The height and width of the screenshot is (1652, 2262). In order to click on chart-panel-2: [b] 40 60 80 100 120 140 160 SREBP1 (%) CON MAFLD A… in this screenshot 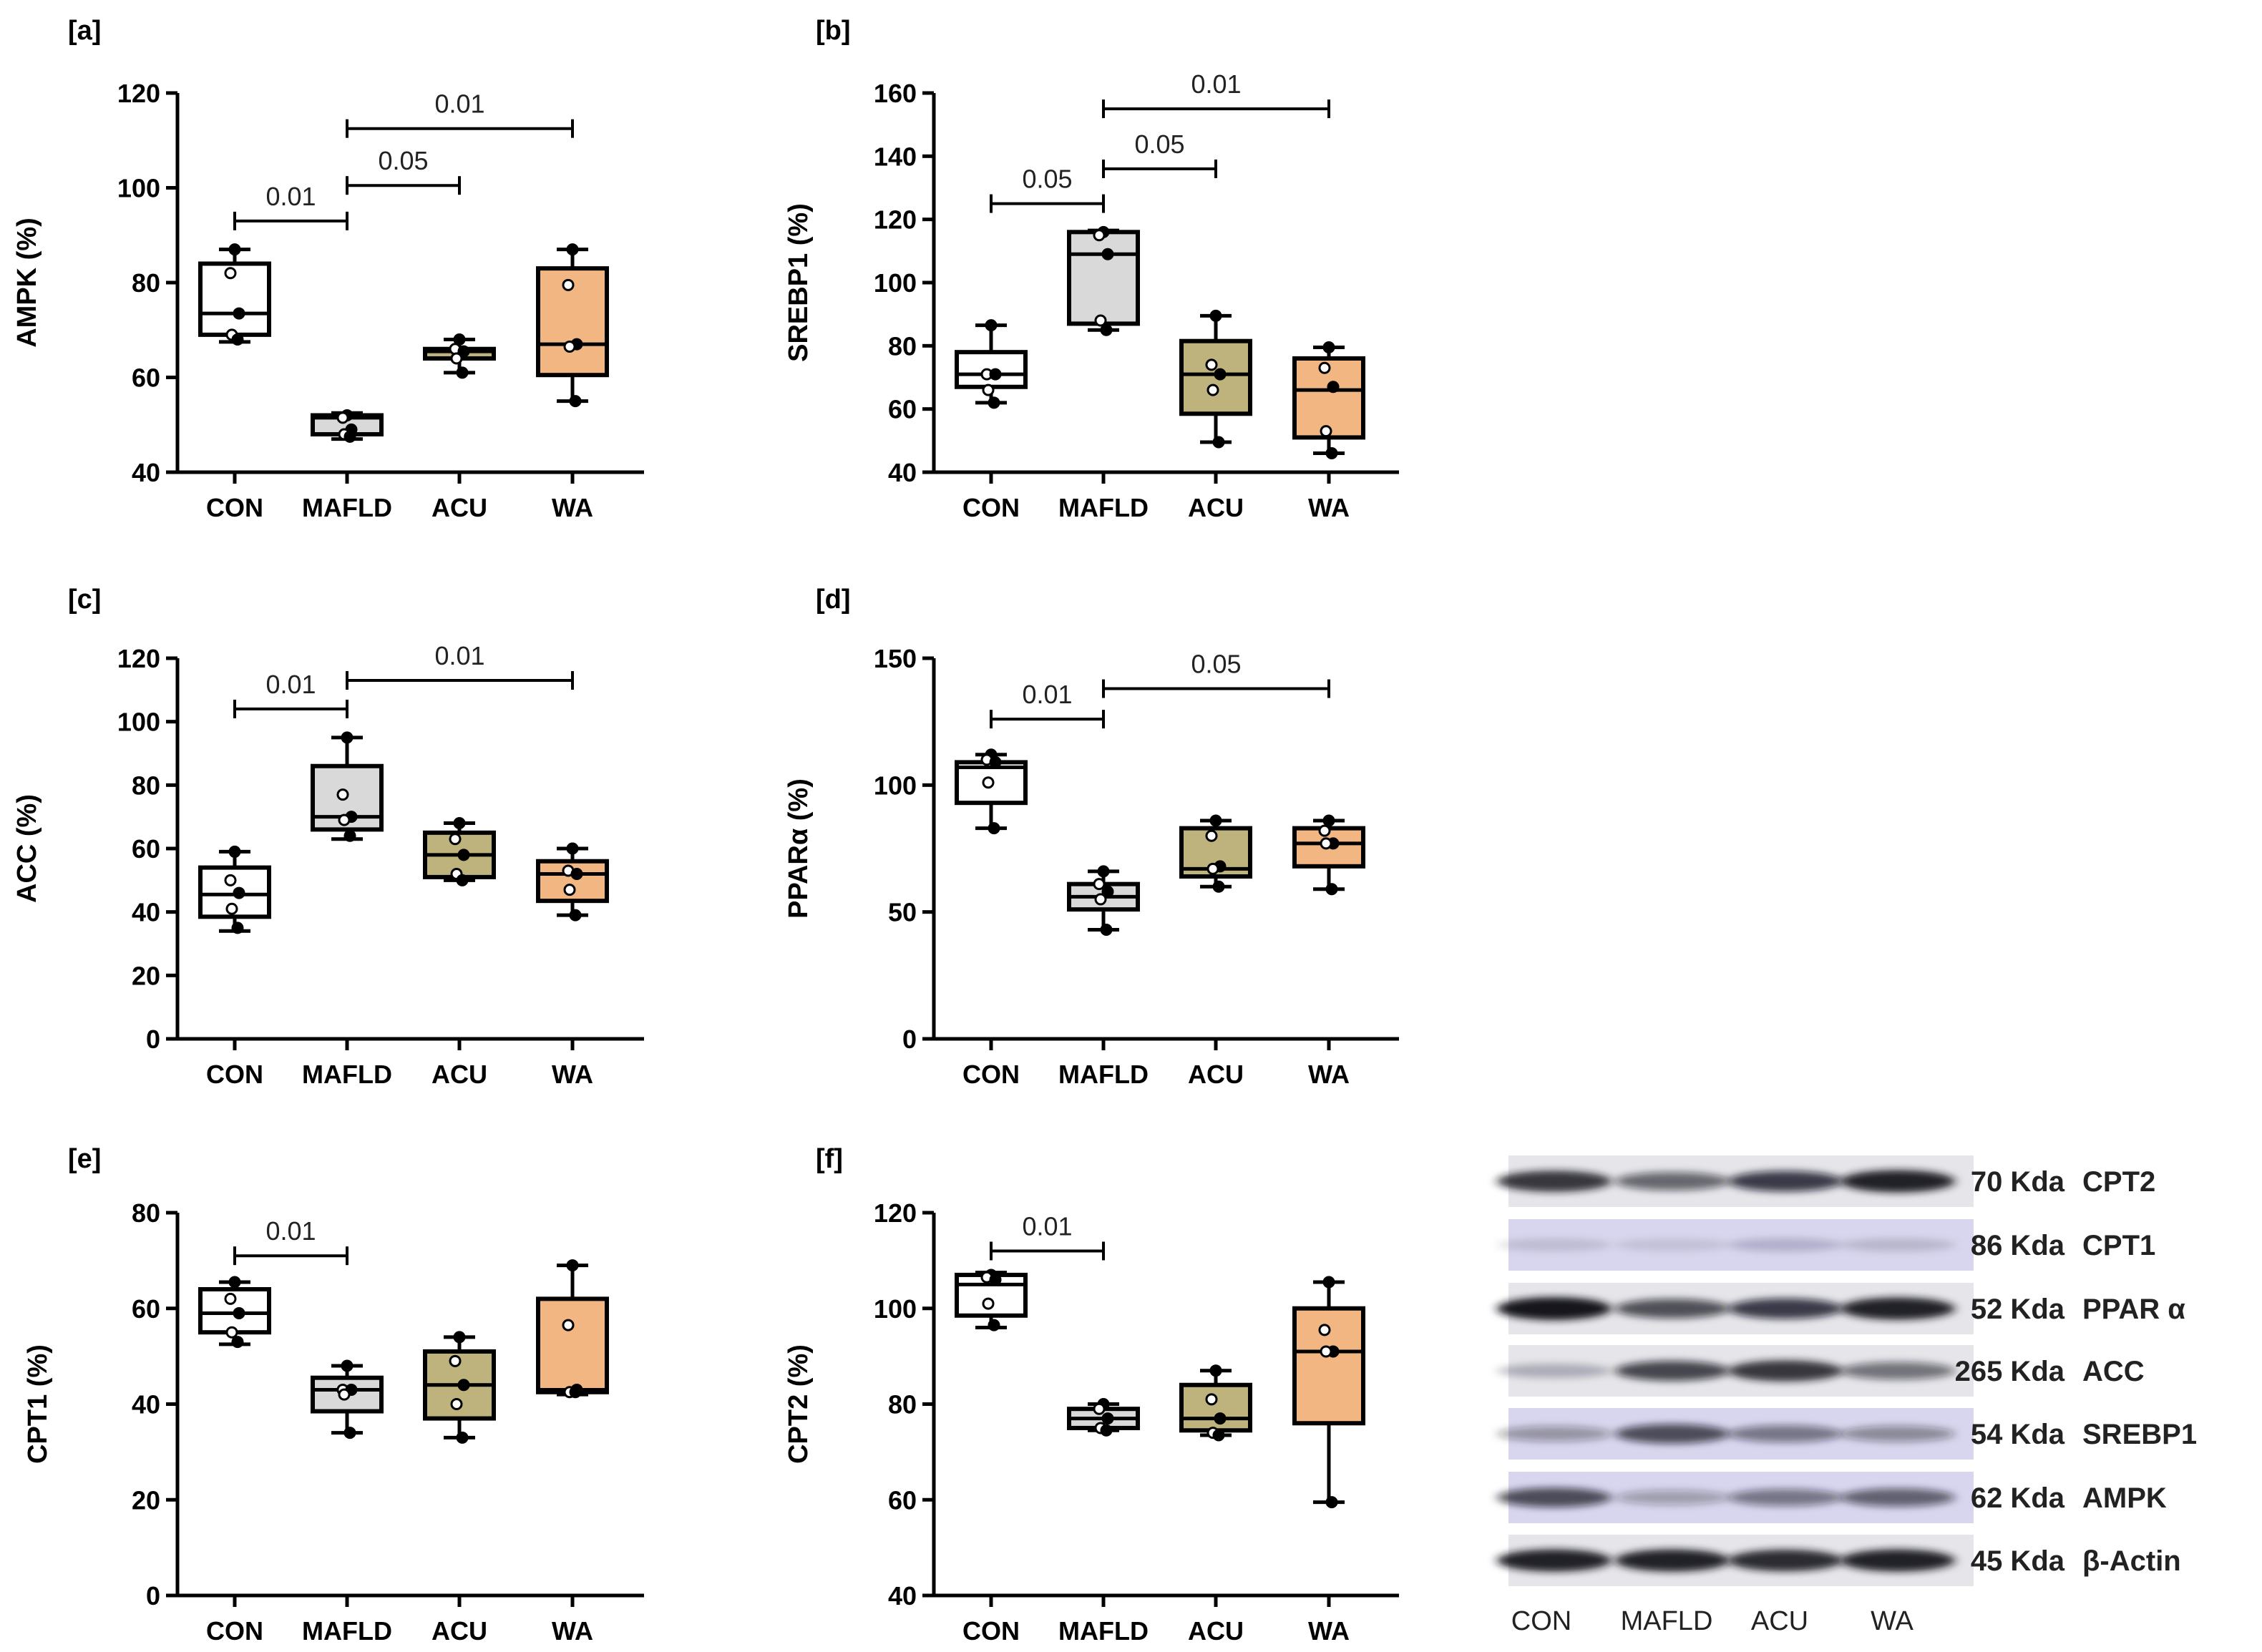, I will do `click(1091, 269)`.